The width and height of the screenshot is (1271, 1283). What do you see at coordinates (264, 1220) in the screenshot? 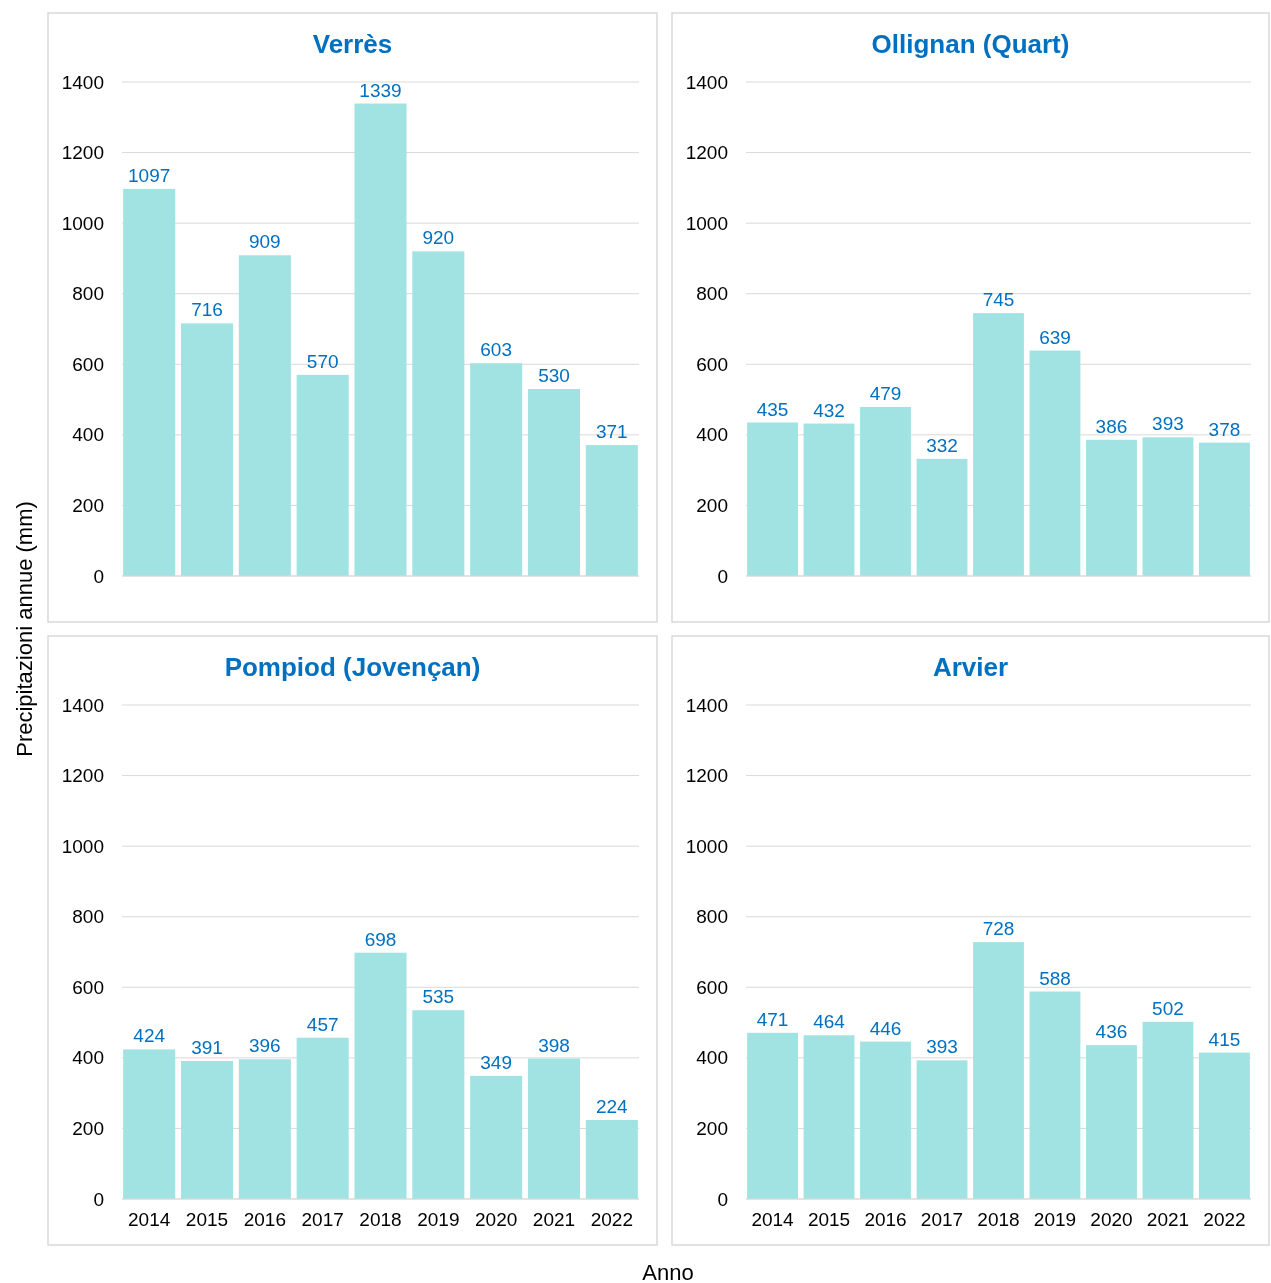
I see `x-tick-label: 2016` at bounding box center [264, 1220].